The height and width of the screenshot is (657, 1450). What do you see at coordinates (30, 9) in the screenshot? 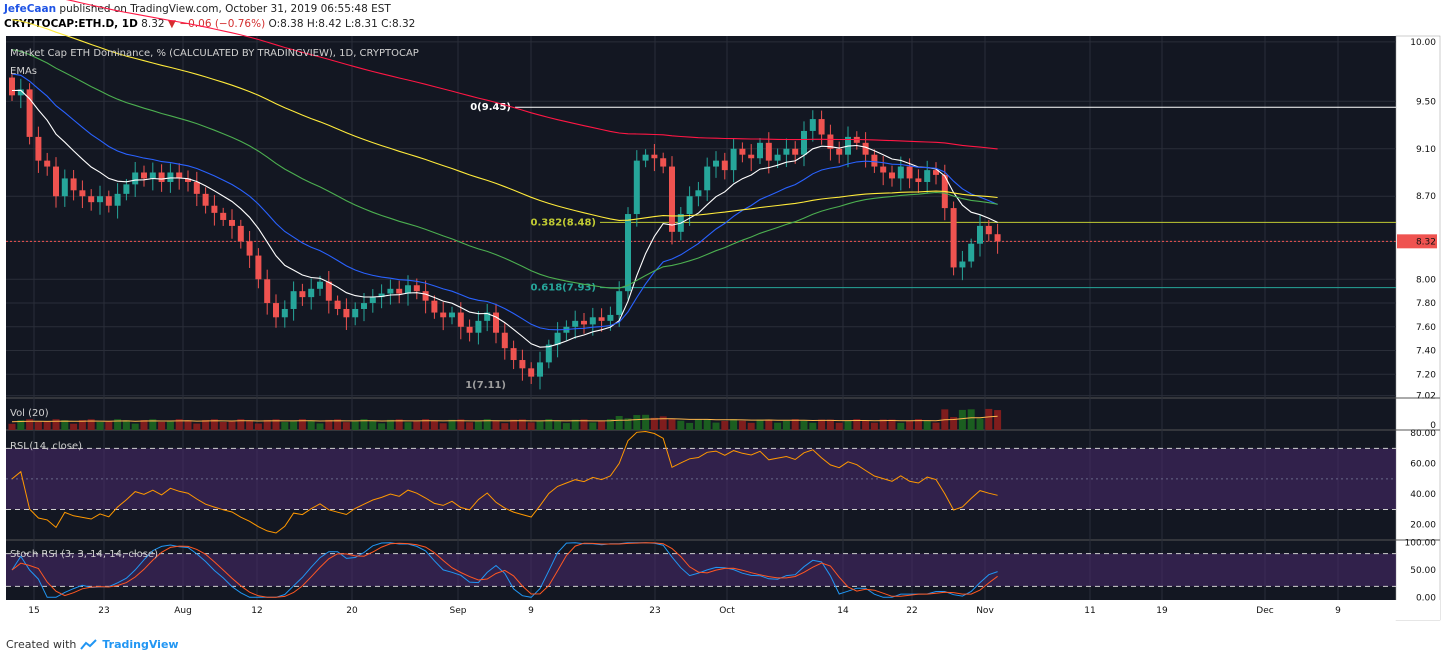
I see `author-name: JefeCaan` at bounding box center [30, 9].